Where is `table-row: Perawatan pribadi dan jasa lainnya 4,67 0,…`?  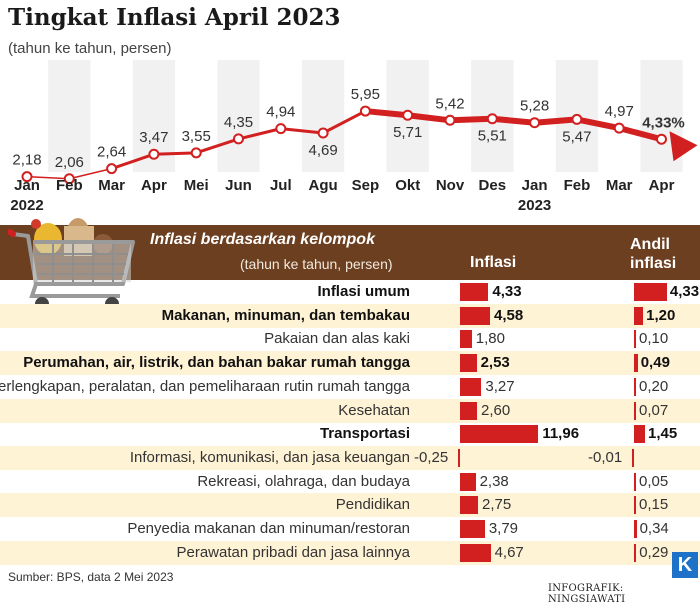
table-row: Perawatan pribadi dan jasa lainnya 4,67 0,… is located at coordinates (350, 552).